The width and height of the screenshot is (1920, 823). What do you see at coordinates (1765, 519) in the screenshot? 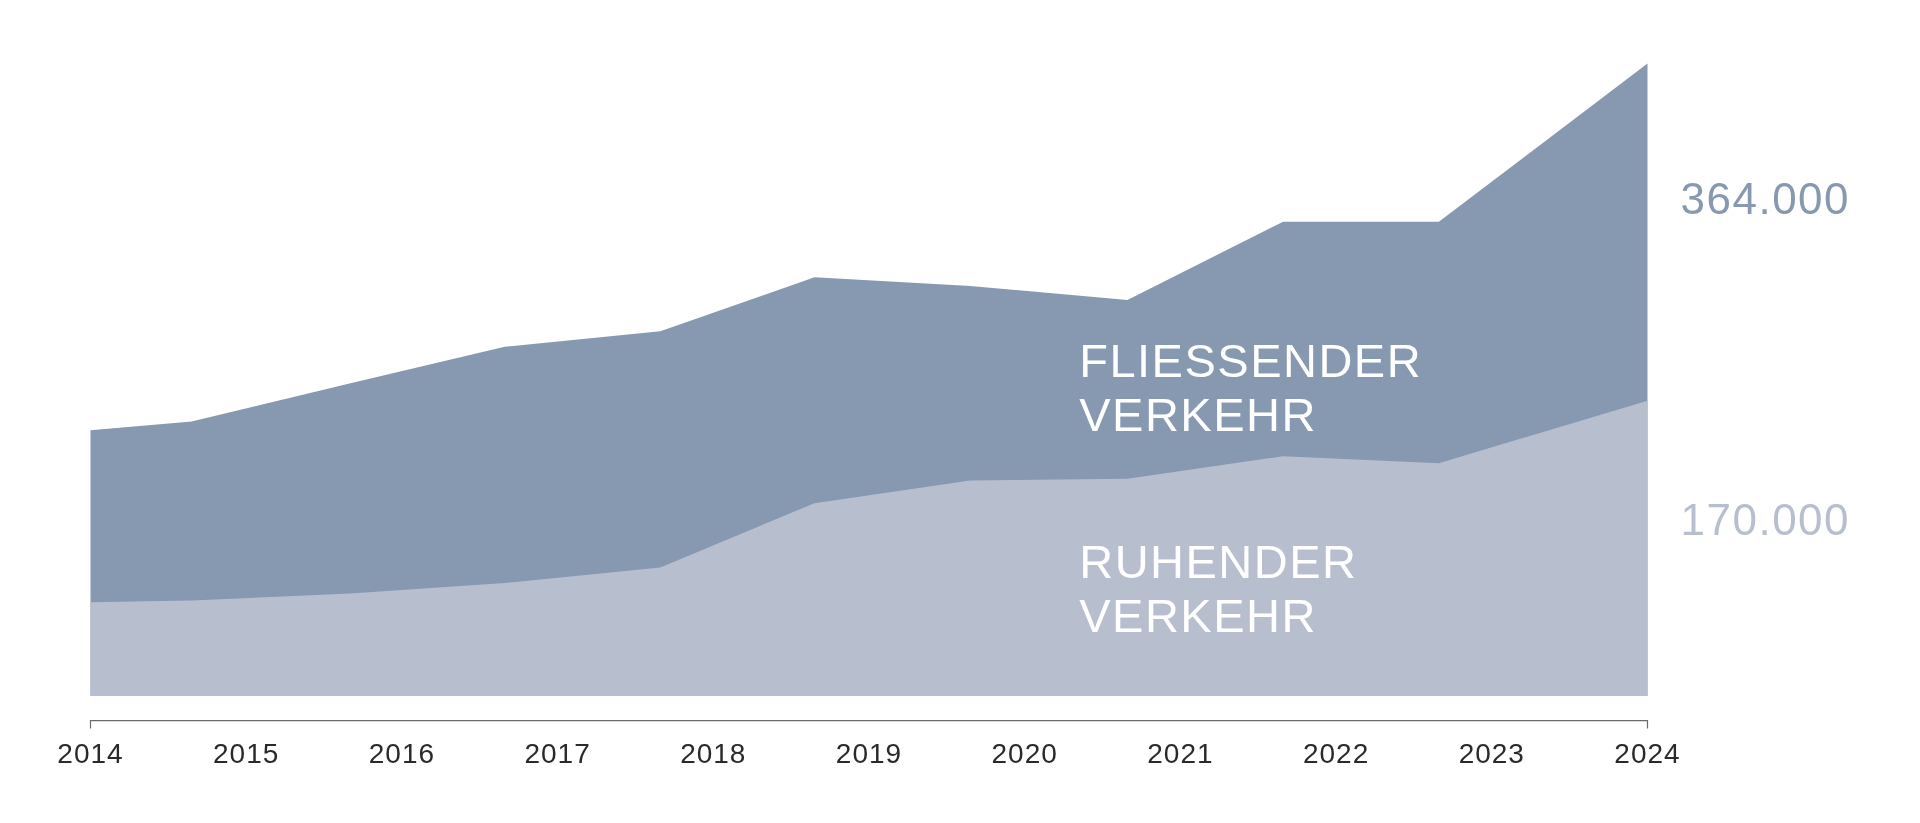
I see `data-label: 170.000` at bounding box center [1765, 519].